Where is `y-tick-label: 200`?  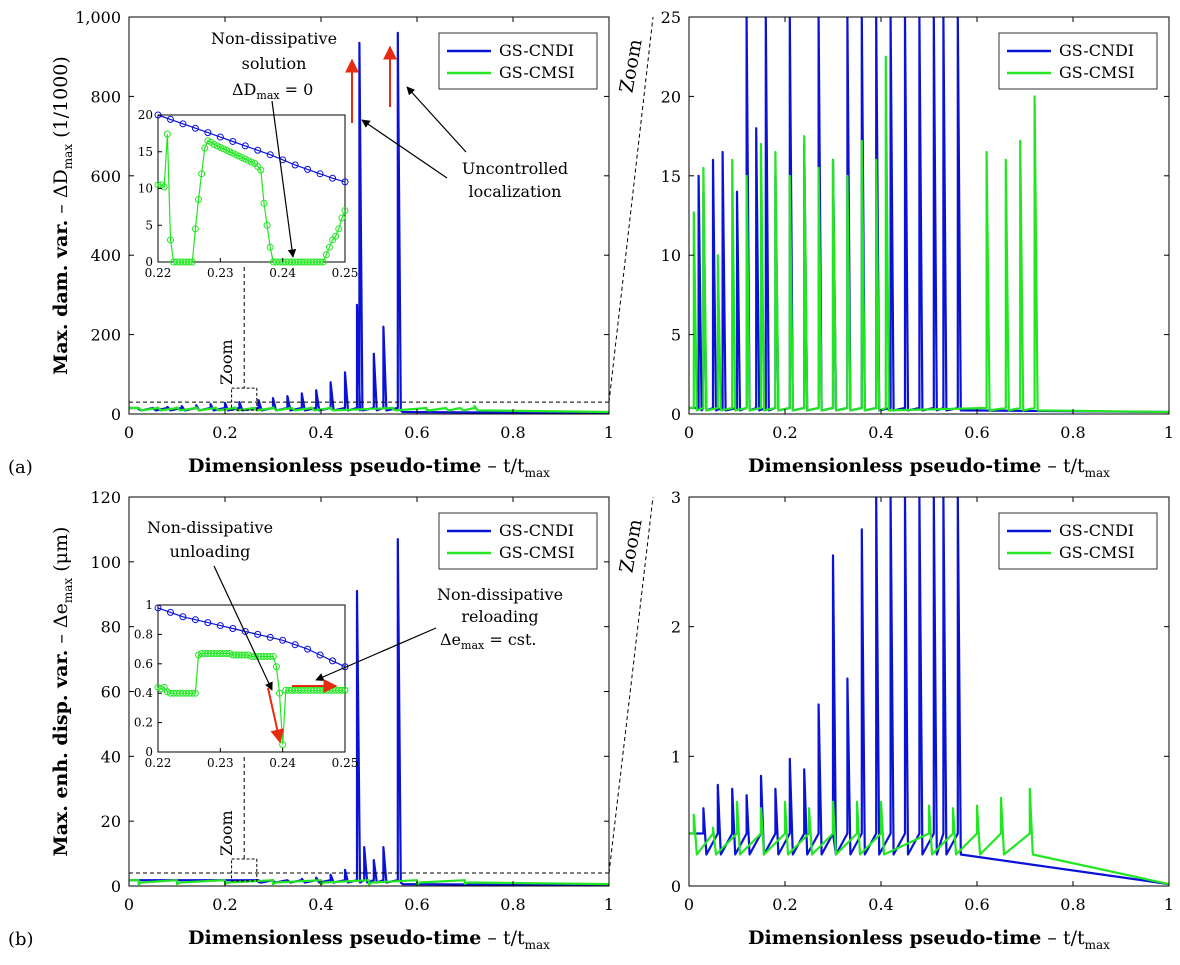 y-tick-label: 200 is located at coordinates (105, 335).